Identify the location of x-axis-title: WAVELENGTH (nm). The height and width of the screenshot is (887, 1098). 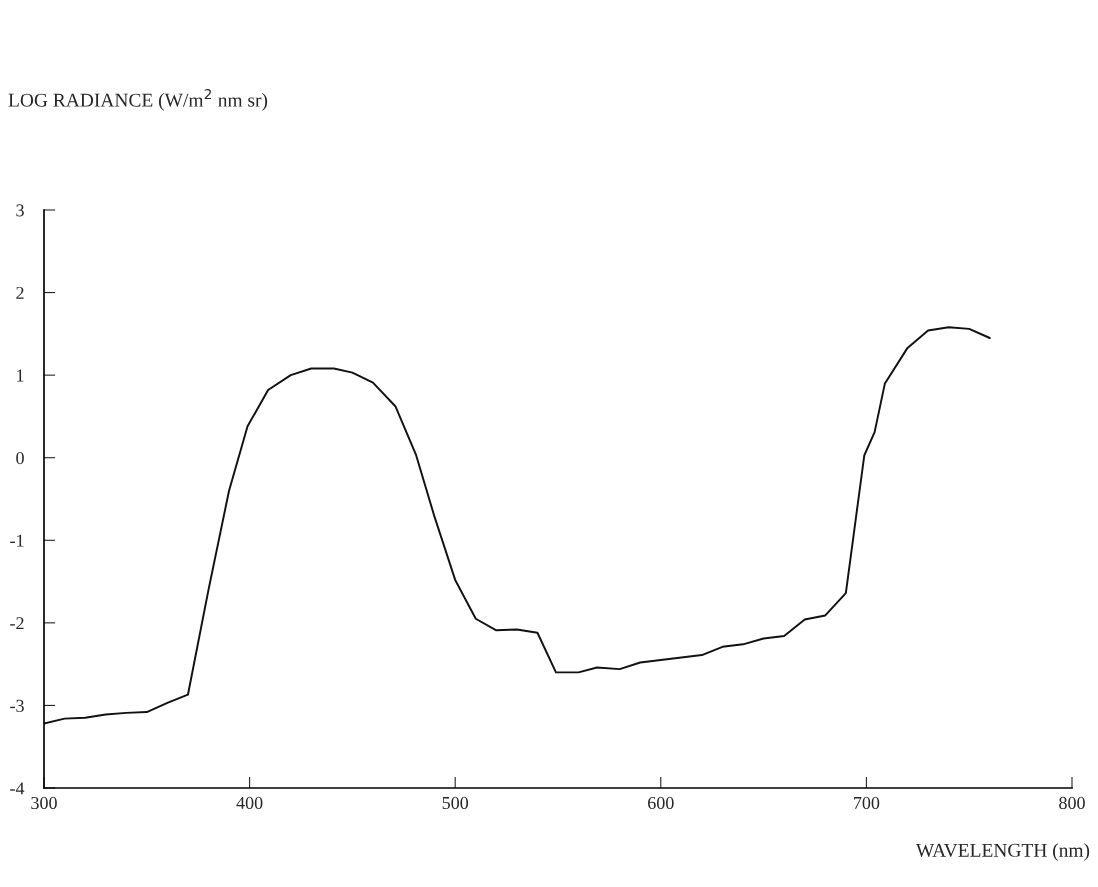
(1002, 852).